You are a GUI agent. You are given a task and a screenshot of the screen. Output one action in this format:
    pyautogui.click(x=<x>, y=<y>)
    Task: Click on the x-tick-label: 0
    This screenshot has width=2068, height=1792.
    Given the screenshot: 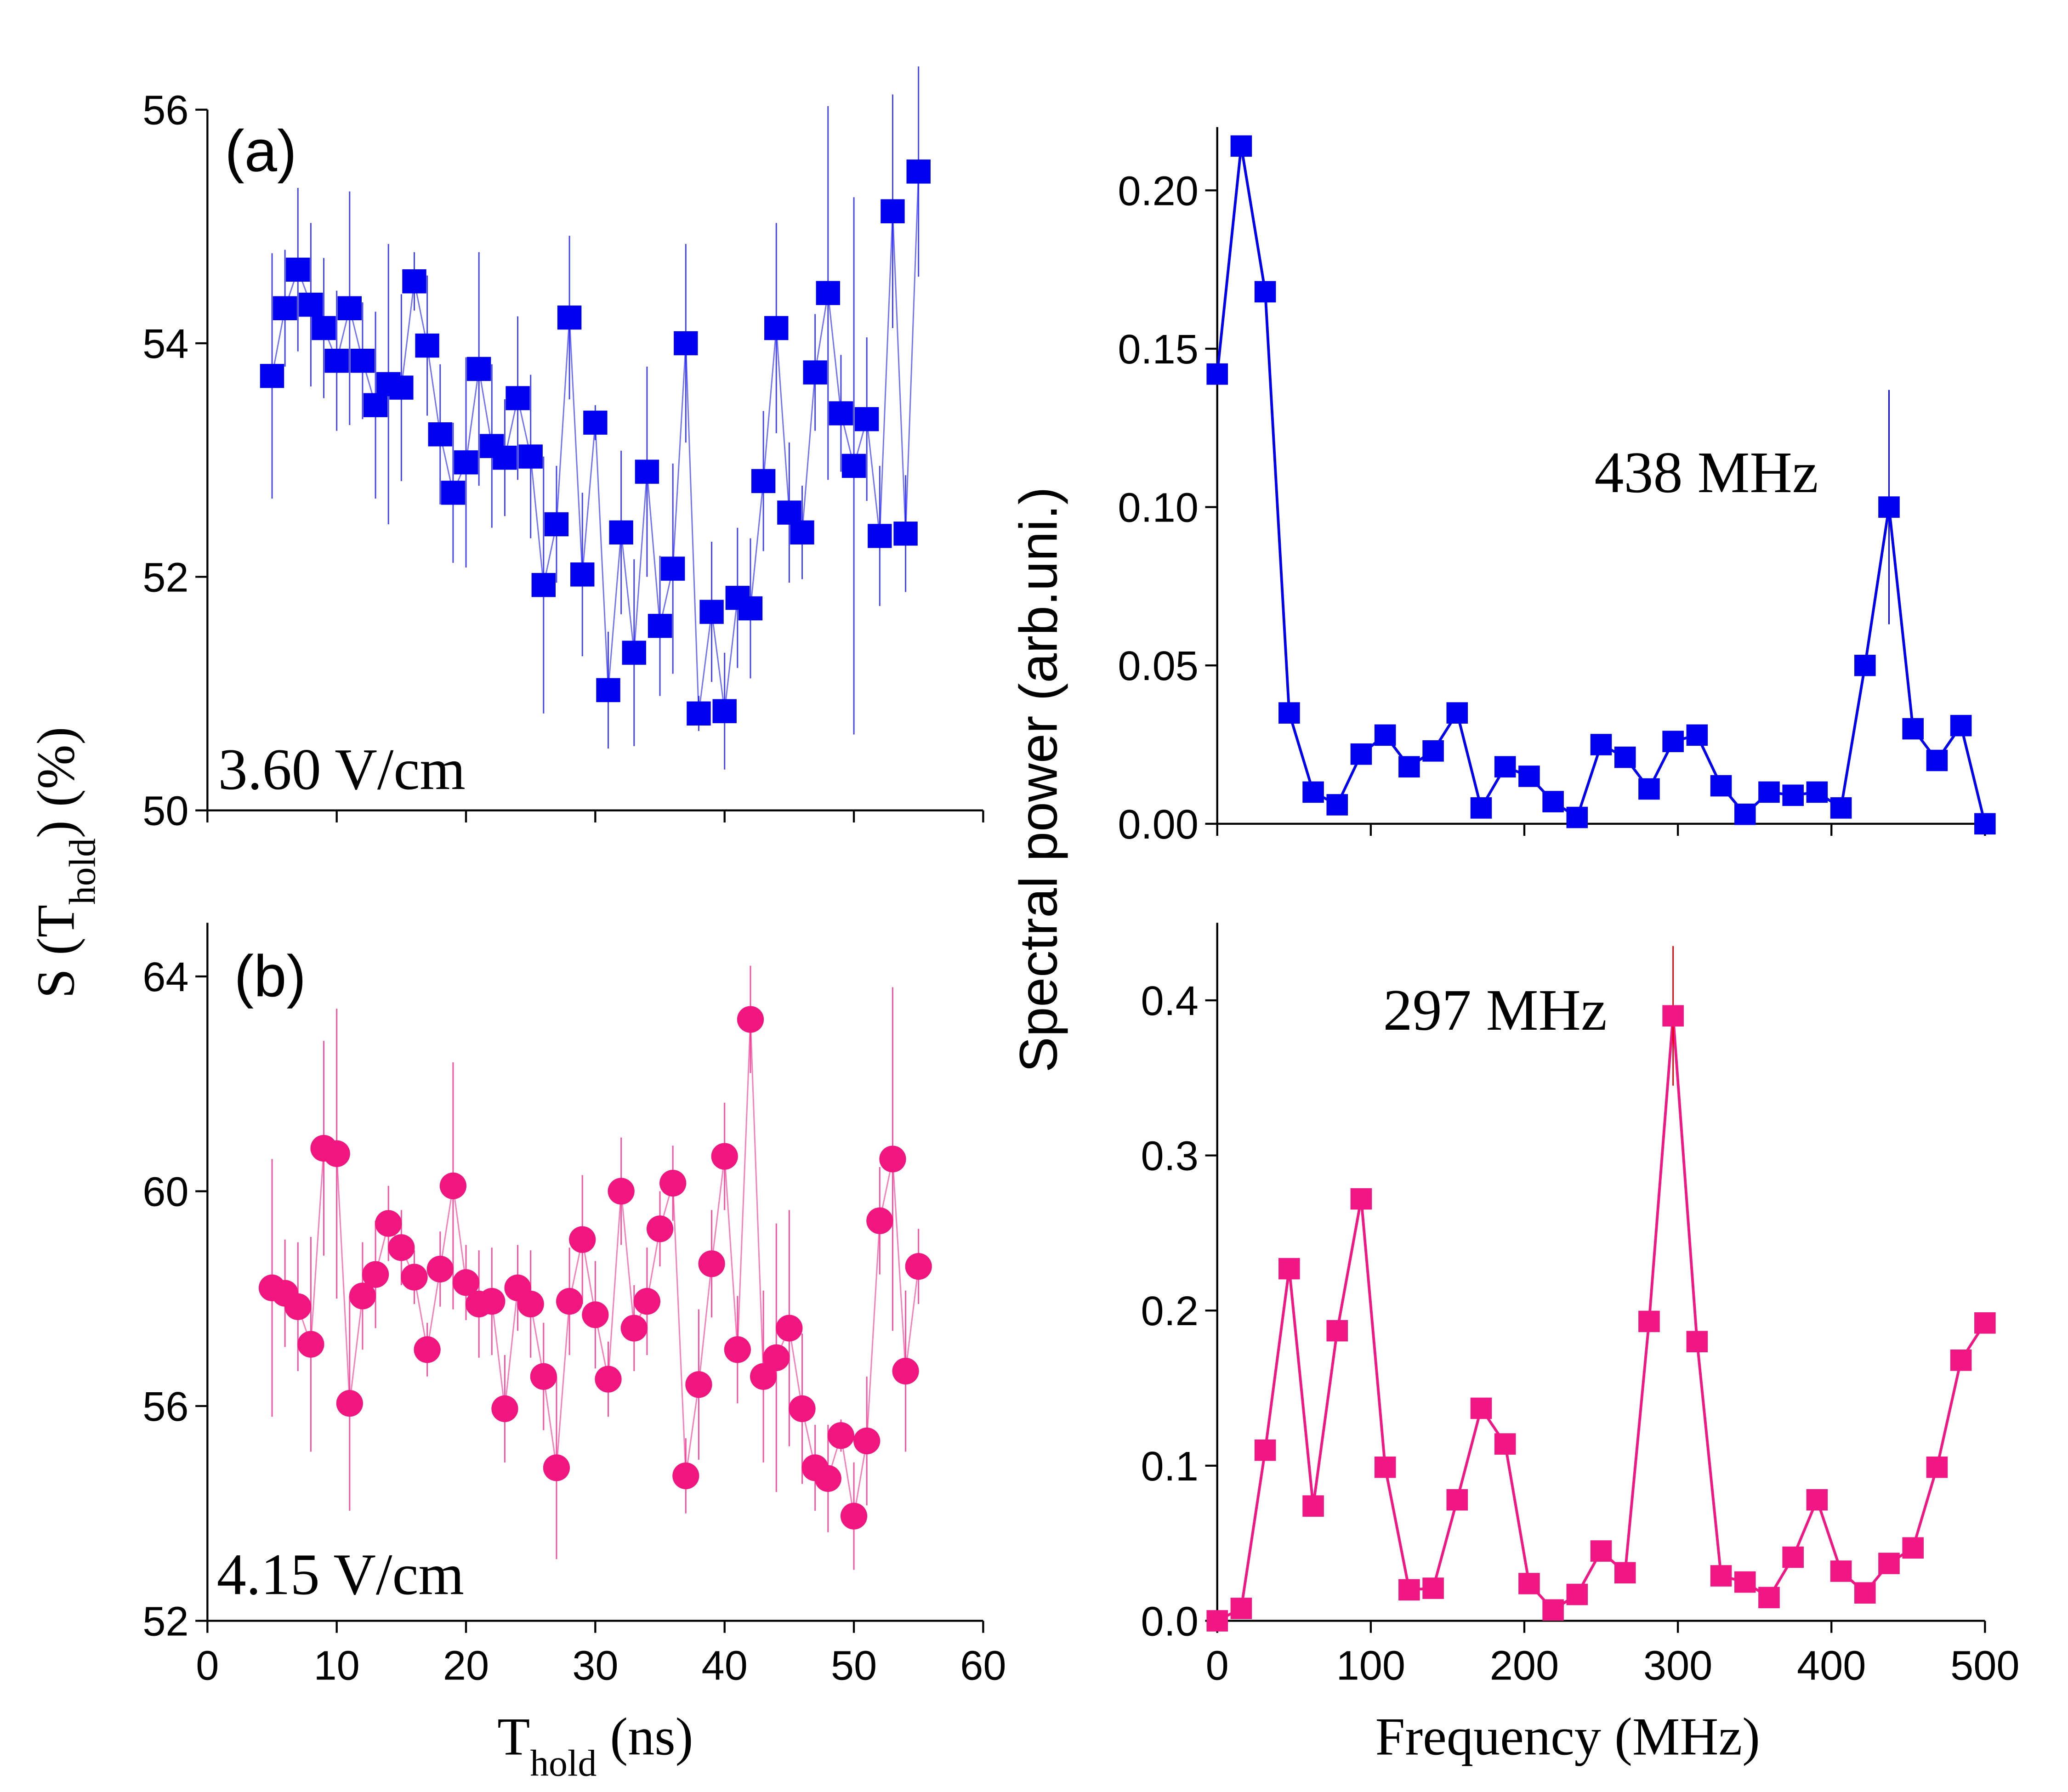 What is the action you would take?
    pyautogui.click(x=207, y=1666)
    